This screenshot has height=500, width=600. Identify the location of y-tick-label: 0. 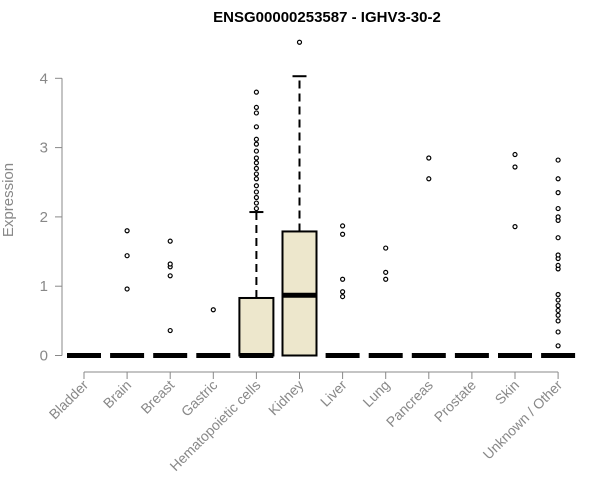
(44, 356).